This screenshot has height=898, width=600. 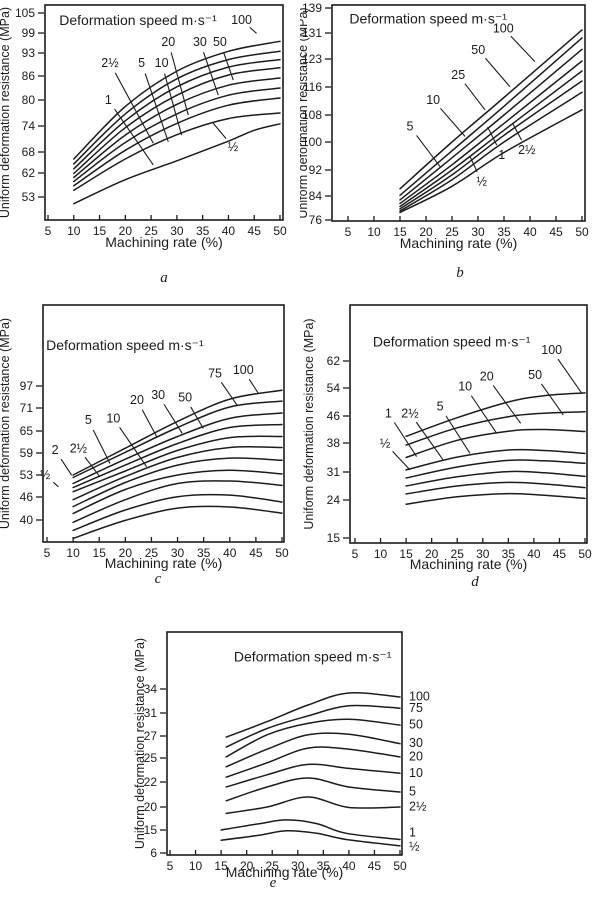 What do you see at coordinates (334, 500) in the screenshot?
I see `y-tick-label: 24` at bounding box center [334, 500].